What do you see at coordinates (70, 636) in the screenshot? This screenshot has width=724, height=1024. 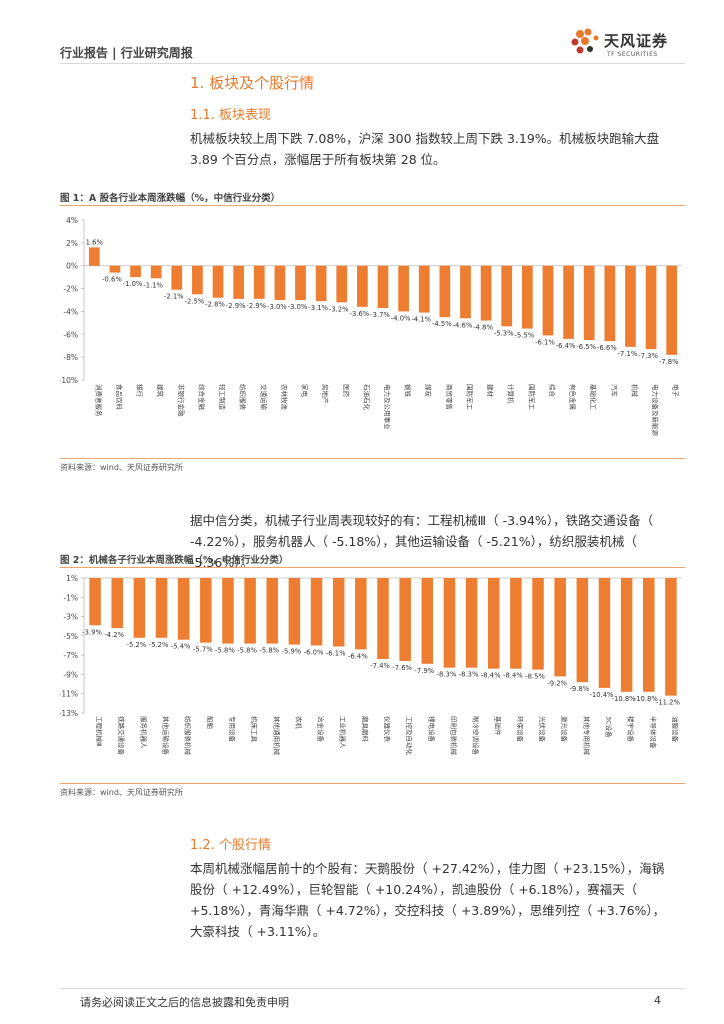 I see `y-tick-label: -5%` at bounding box center [70, 636].